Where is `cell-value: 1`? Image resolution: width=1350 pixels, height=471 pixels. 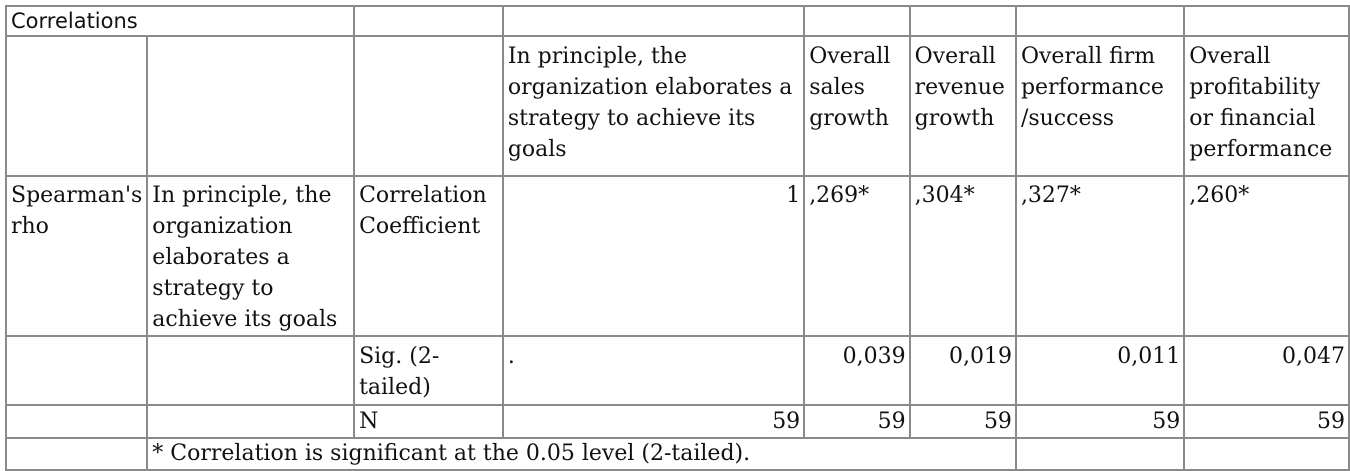
cell-value: 1 is located at coordinates (653, 256).